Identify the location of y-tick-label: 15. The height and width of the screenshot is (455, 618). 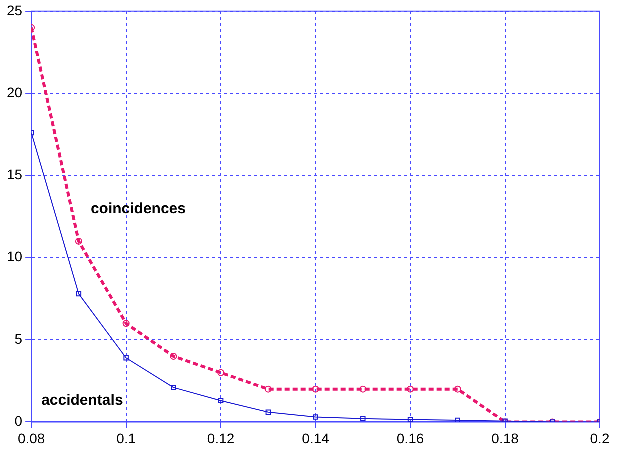
(14, 174).